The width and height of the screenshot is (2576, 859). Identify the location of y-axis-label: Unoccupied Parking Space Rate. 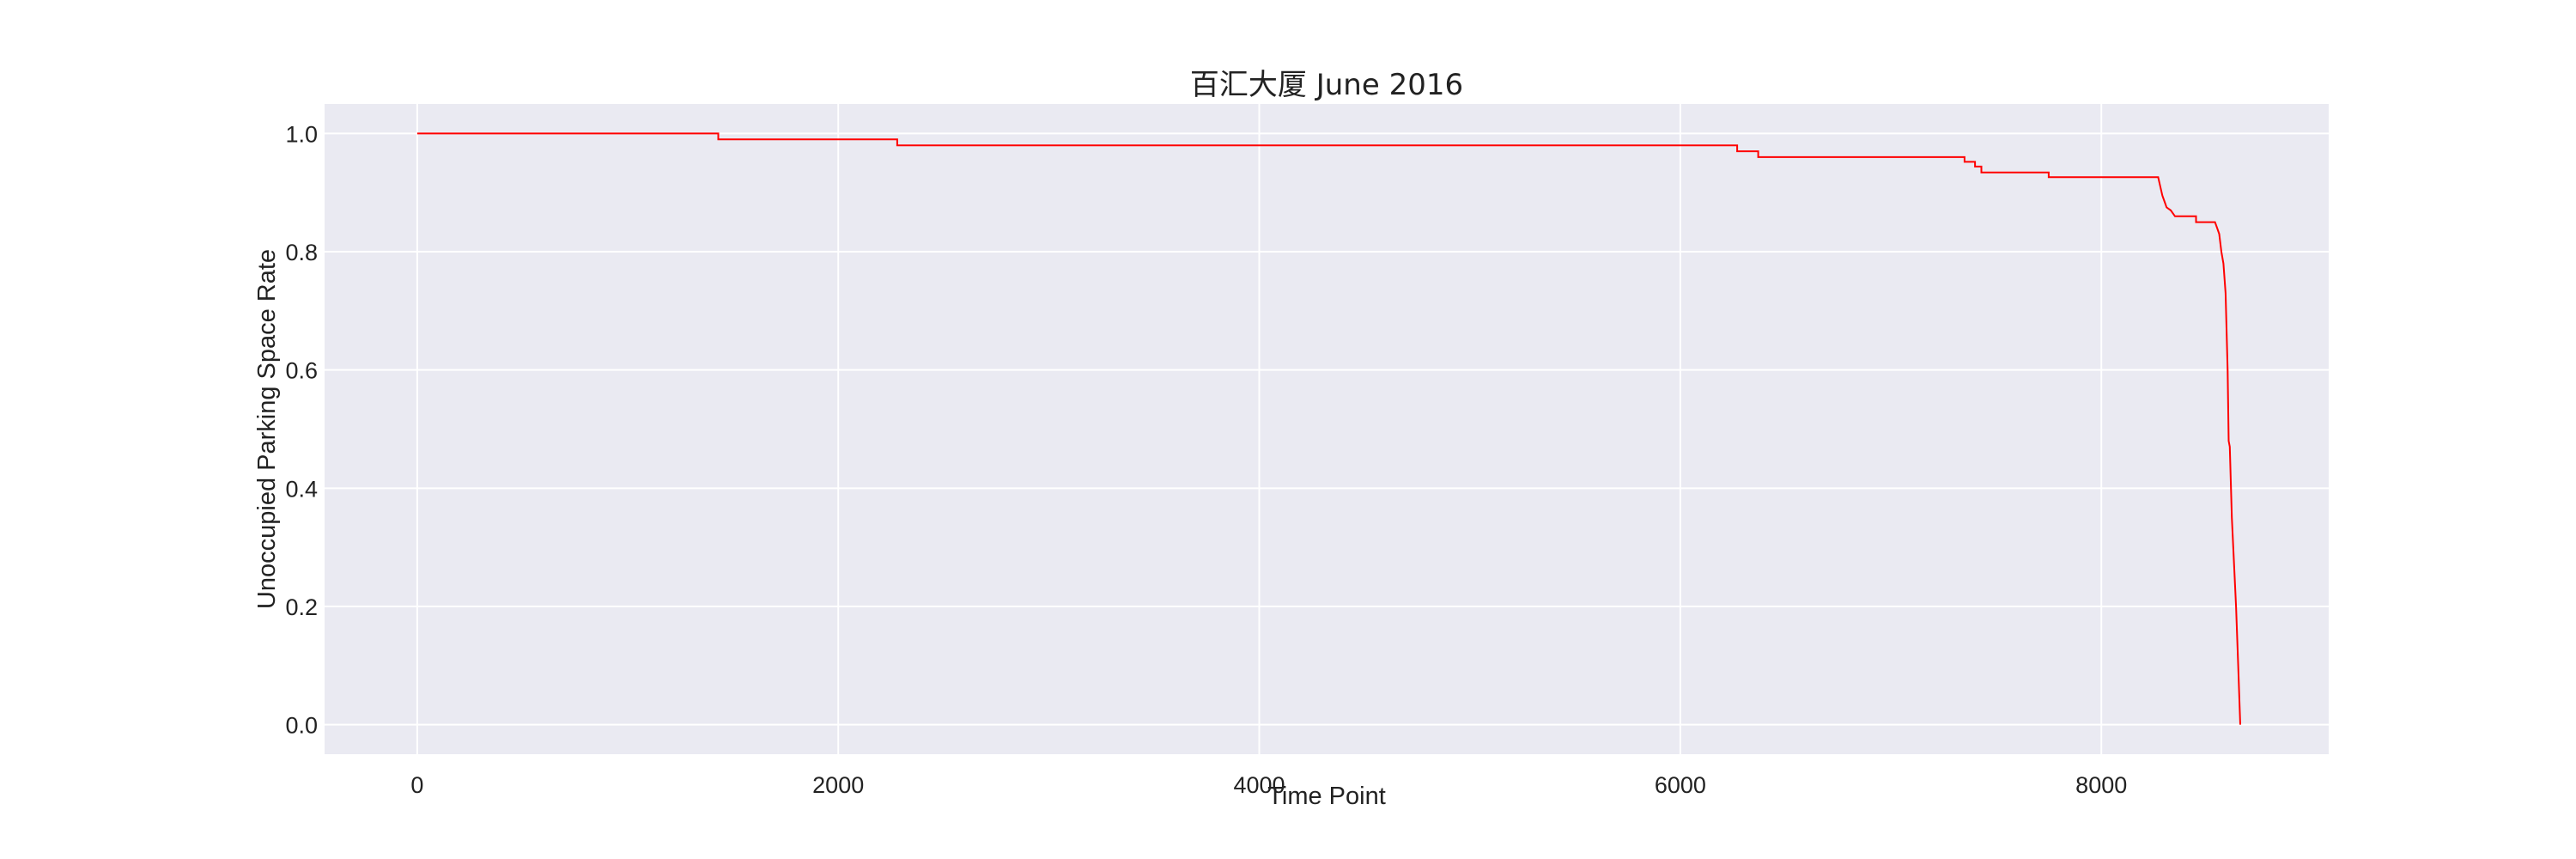
(267, 429).